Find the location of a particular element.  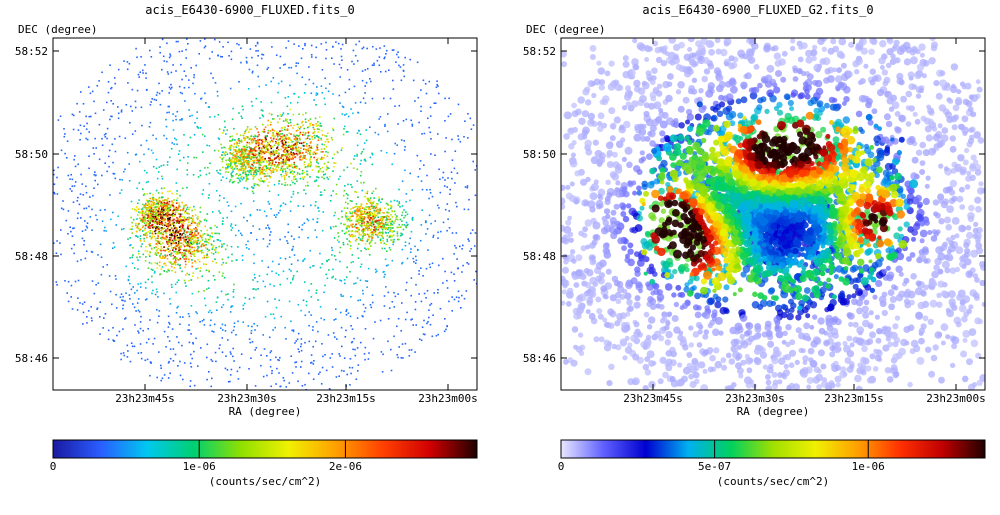

colorbar-tick-label: 2e-06 is located at coordinates (345, 466).